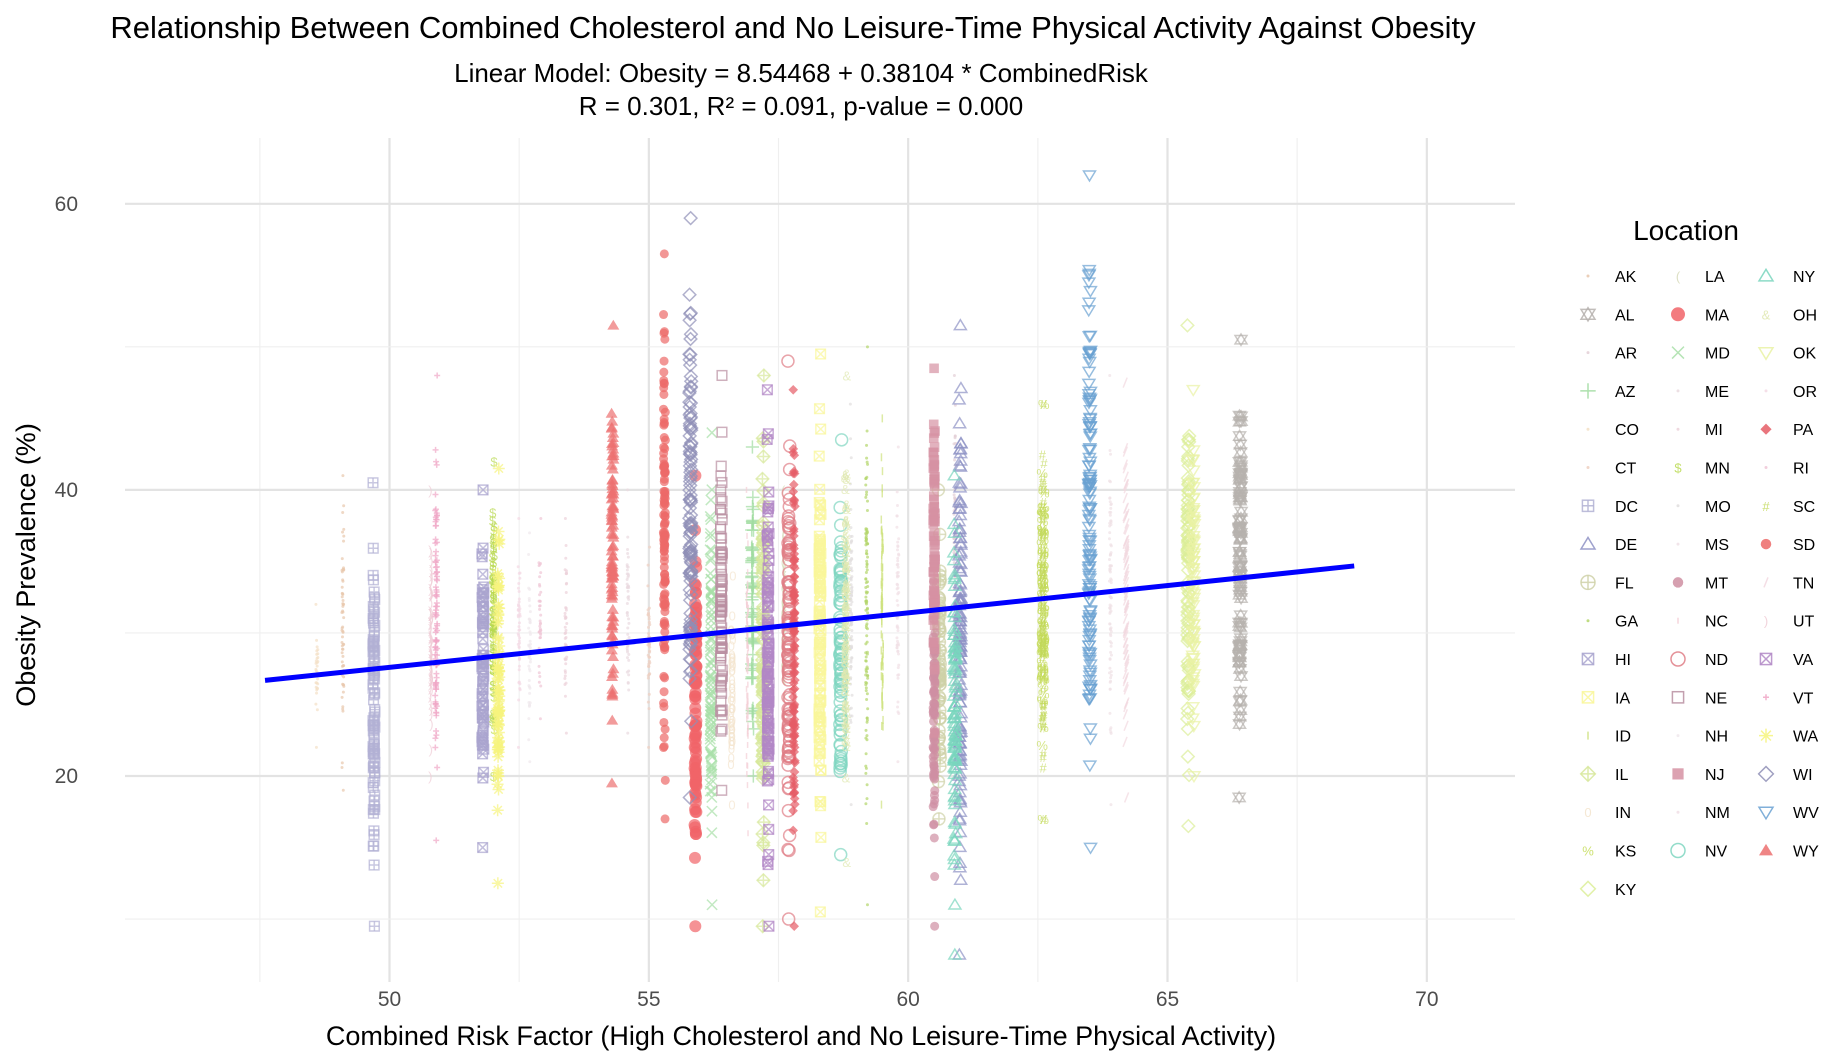  What do you see at coordinates (820, 633) in the screenshot?
I see `series-ia` at bounding box center [820, 633].